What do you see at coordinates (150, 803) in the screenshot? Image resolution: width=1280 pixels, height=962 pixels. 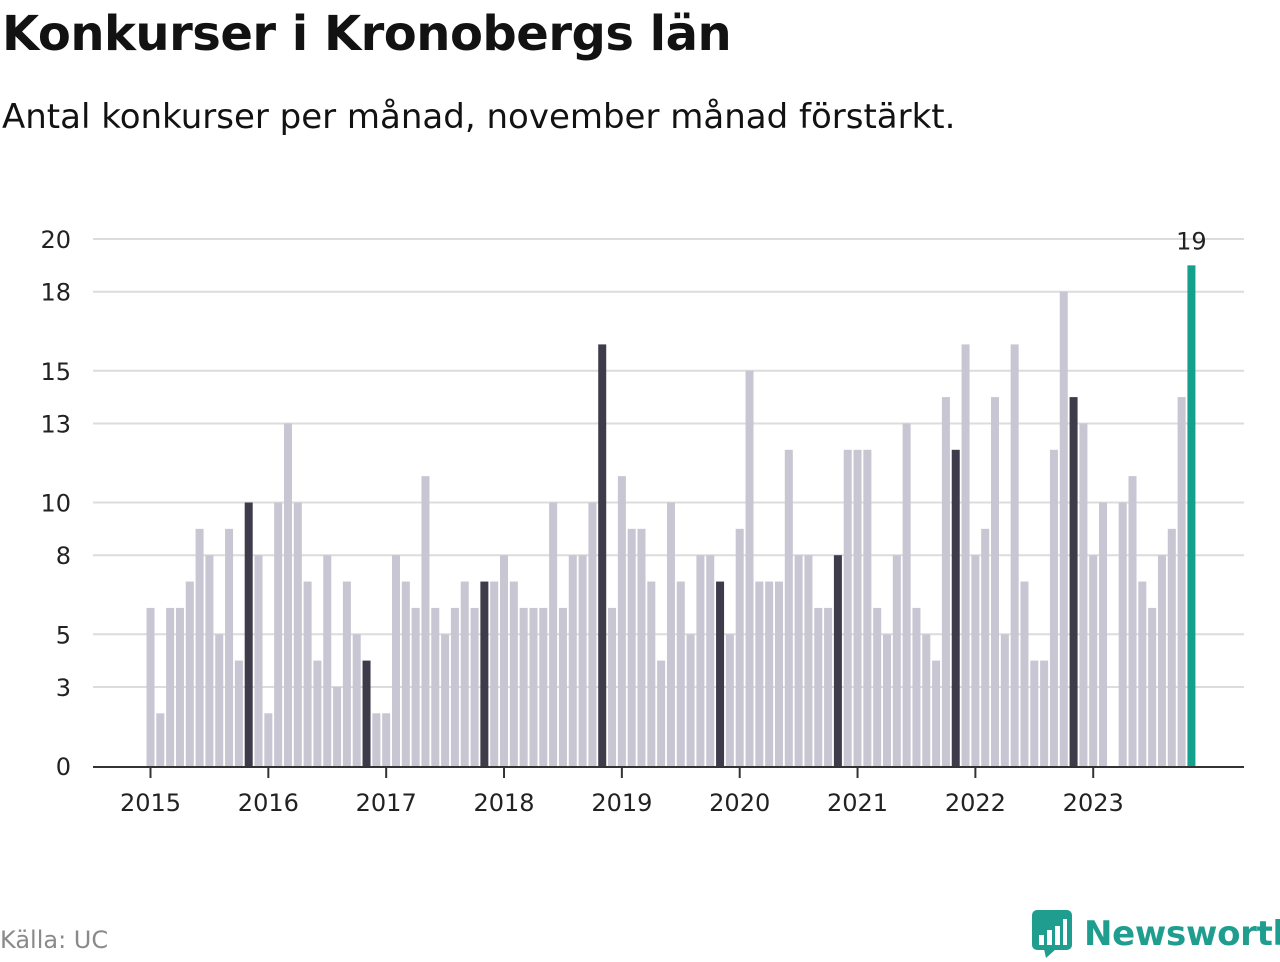 I see `x-tick-label: 2015` at bounding box center [150, 803].